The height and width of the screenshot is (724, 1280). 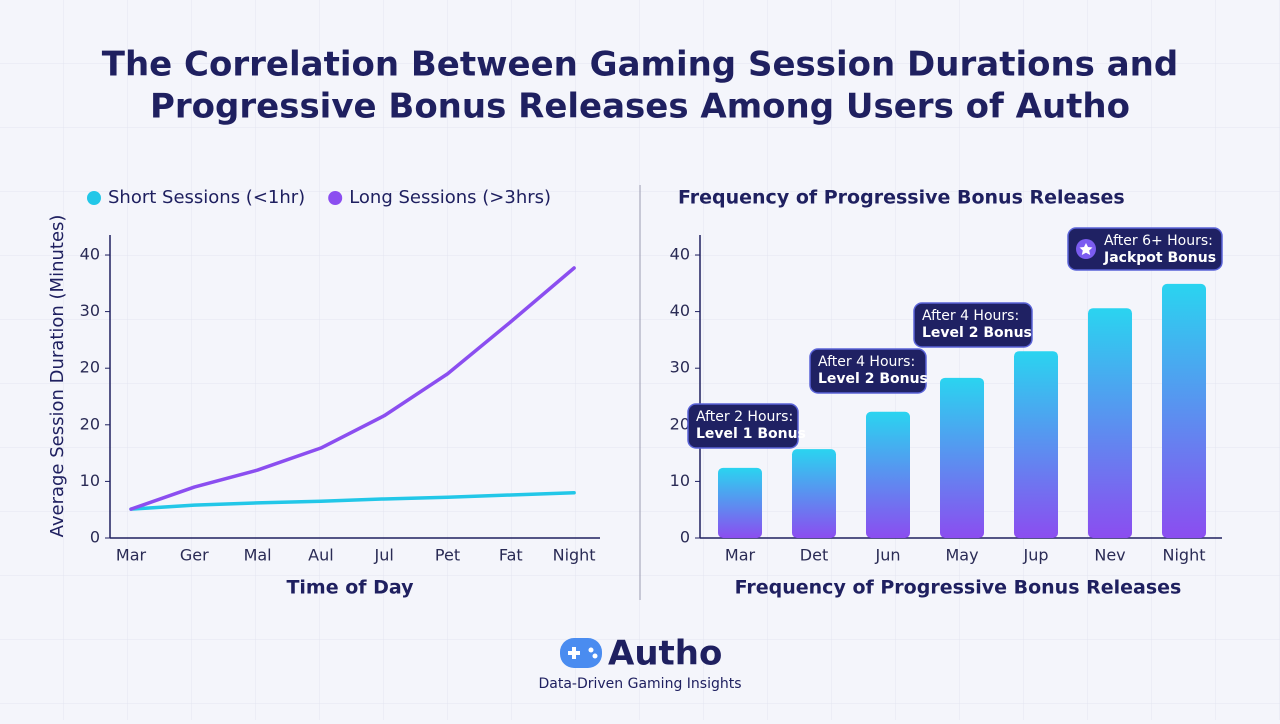 I want to click on x-axis-label: Time of Day, so click(x=350, y=588).